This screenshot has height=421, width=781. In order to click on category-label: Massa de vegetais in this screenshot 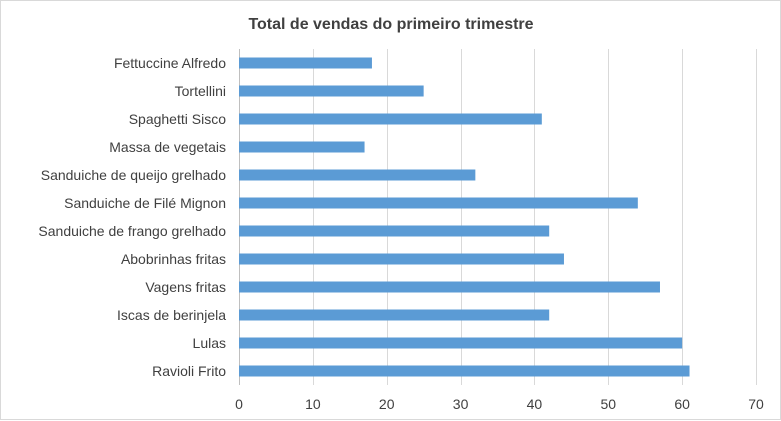, I will do `click(167, 147)`.